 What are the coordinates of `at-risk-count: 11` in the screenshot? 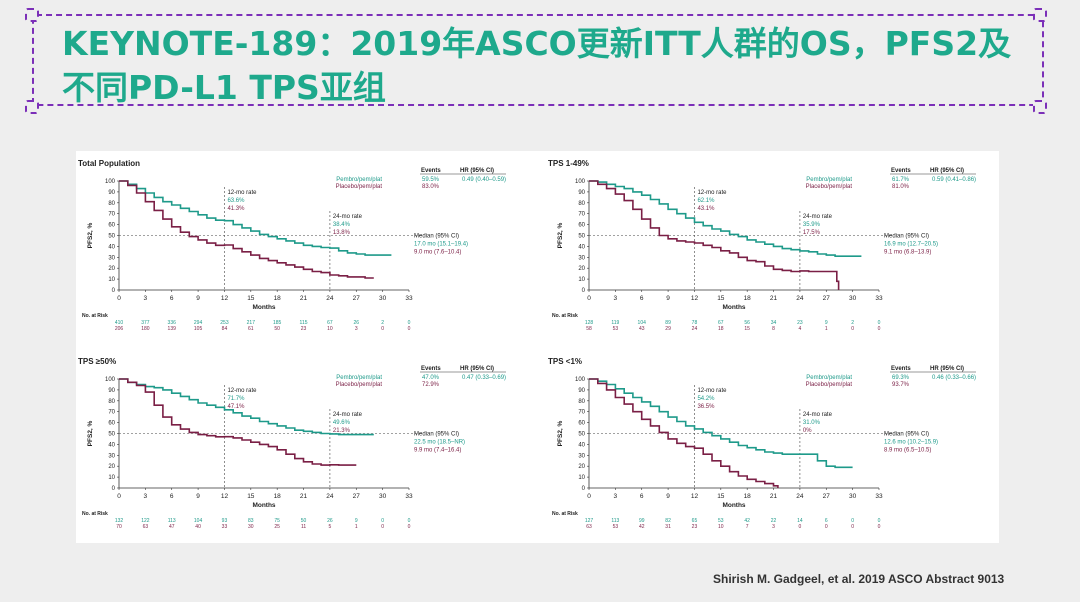 It's located at (303, 527).